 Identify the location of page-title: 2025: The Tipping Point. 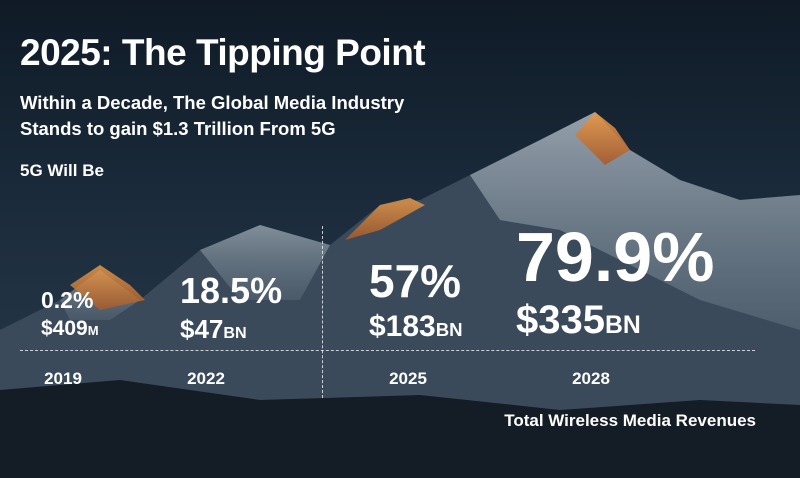
(223, 52).